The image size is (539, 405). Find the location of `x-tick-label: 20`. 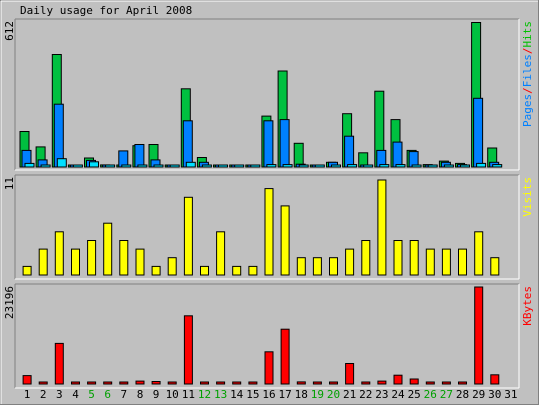

x-tick-label: 20 is located at coordinates (333, 394).